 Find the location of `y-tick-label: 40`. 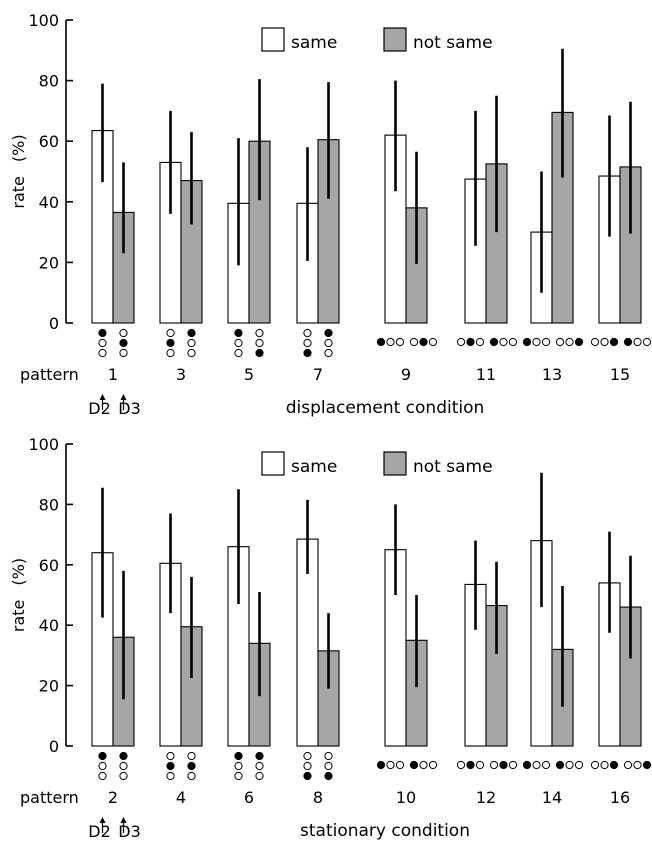

y-tick-label: 40 is located at coordinates (49, 202).